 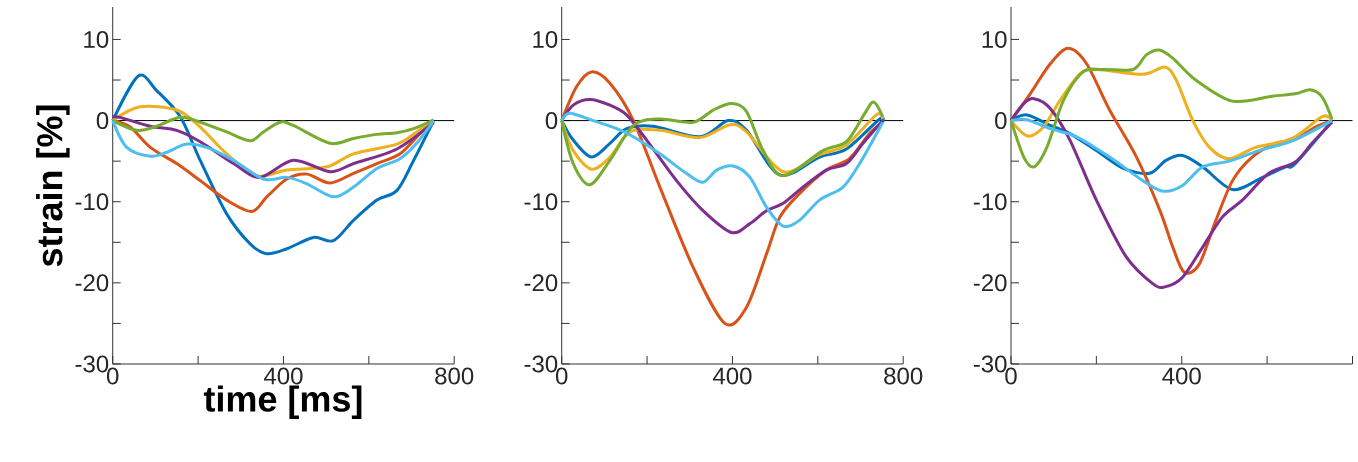 What do you see at coordinates (282, 402) in the screenshot?
I see `x-axis-title: time [ms]` at bounding box center [282, 402].